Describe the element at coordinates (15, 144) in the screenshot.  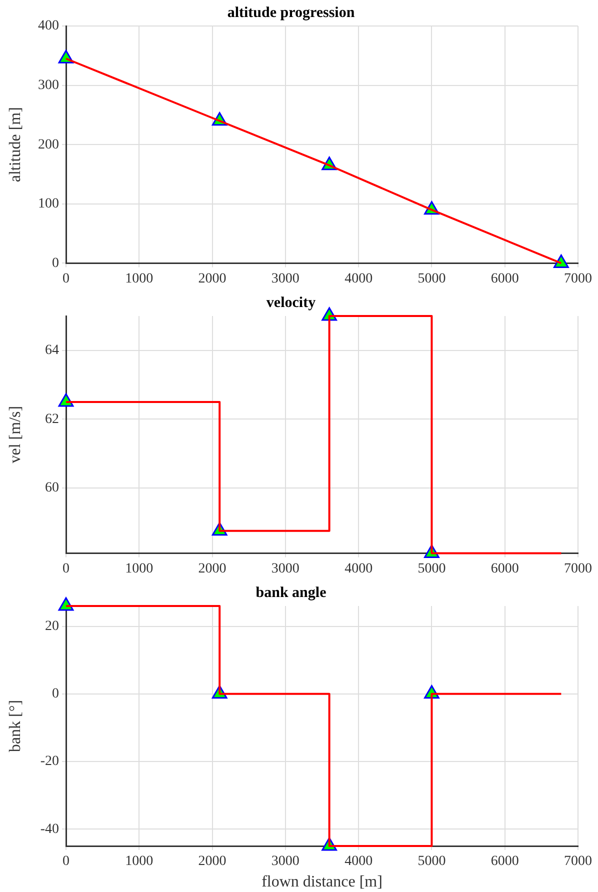
I see `y-axis-title: altitude [m]` at that location.